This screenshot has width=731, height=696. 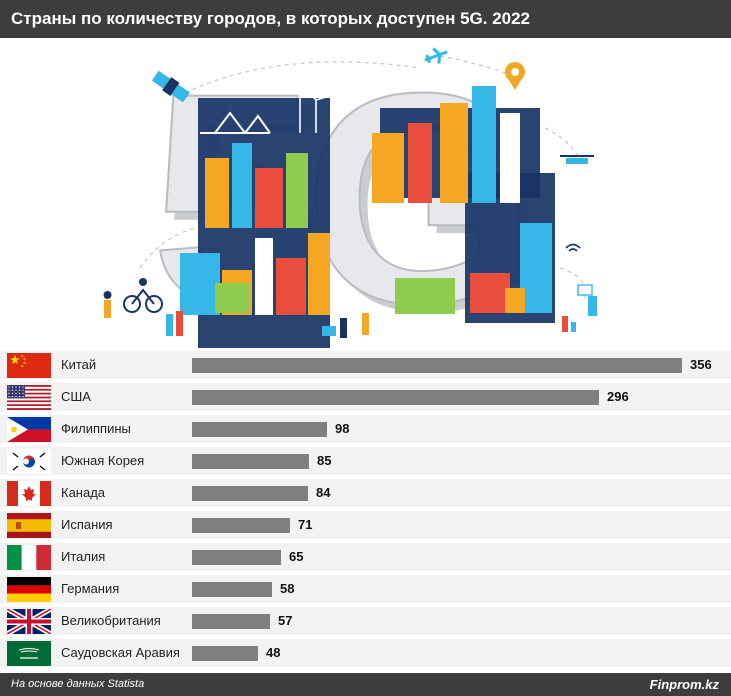 I want to click on people-illustration, so click(x=350, y=308).